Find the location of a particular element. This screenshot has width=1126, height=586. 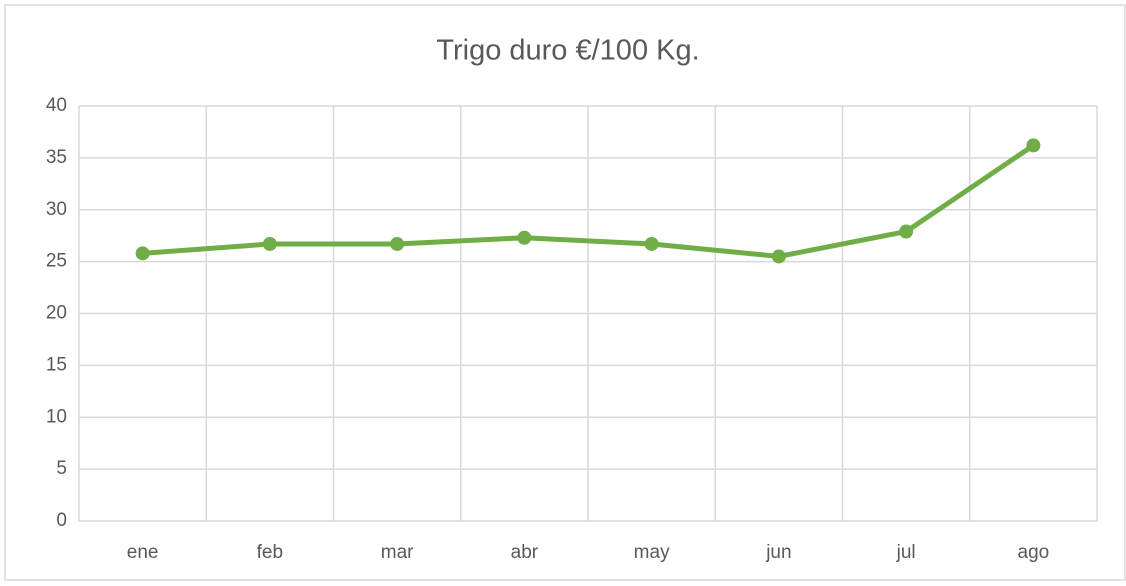

x-tick-label: ago is located at coordinates (1034, 552).